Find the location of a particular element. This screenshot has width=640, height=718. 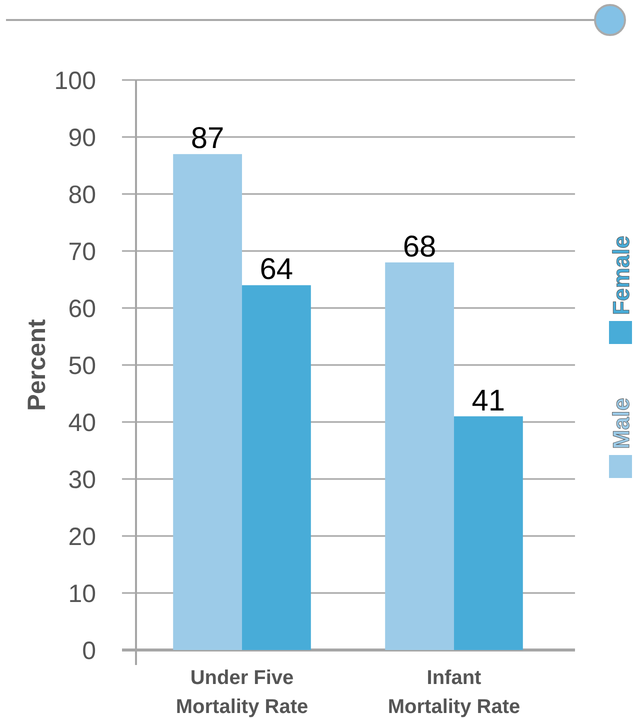

y-tick-label: 60 is located at coordinates (82, 308).